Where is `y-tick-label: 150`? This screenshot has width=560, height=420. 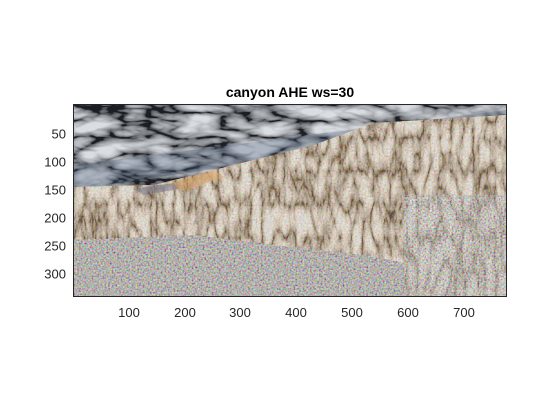
y-tick-label: 150 is located at coordinates (55, 190).